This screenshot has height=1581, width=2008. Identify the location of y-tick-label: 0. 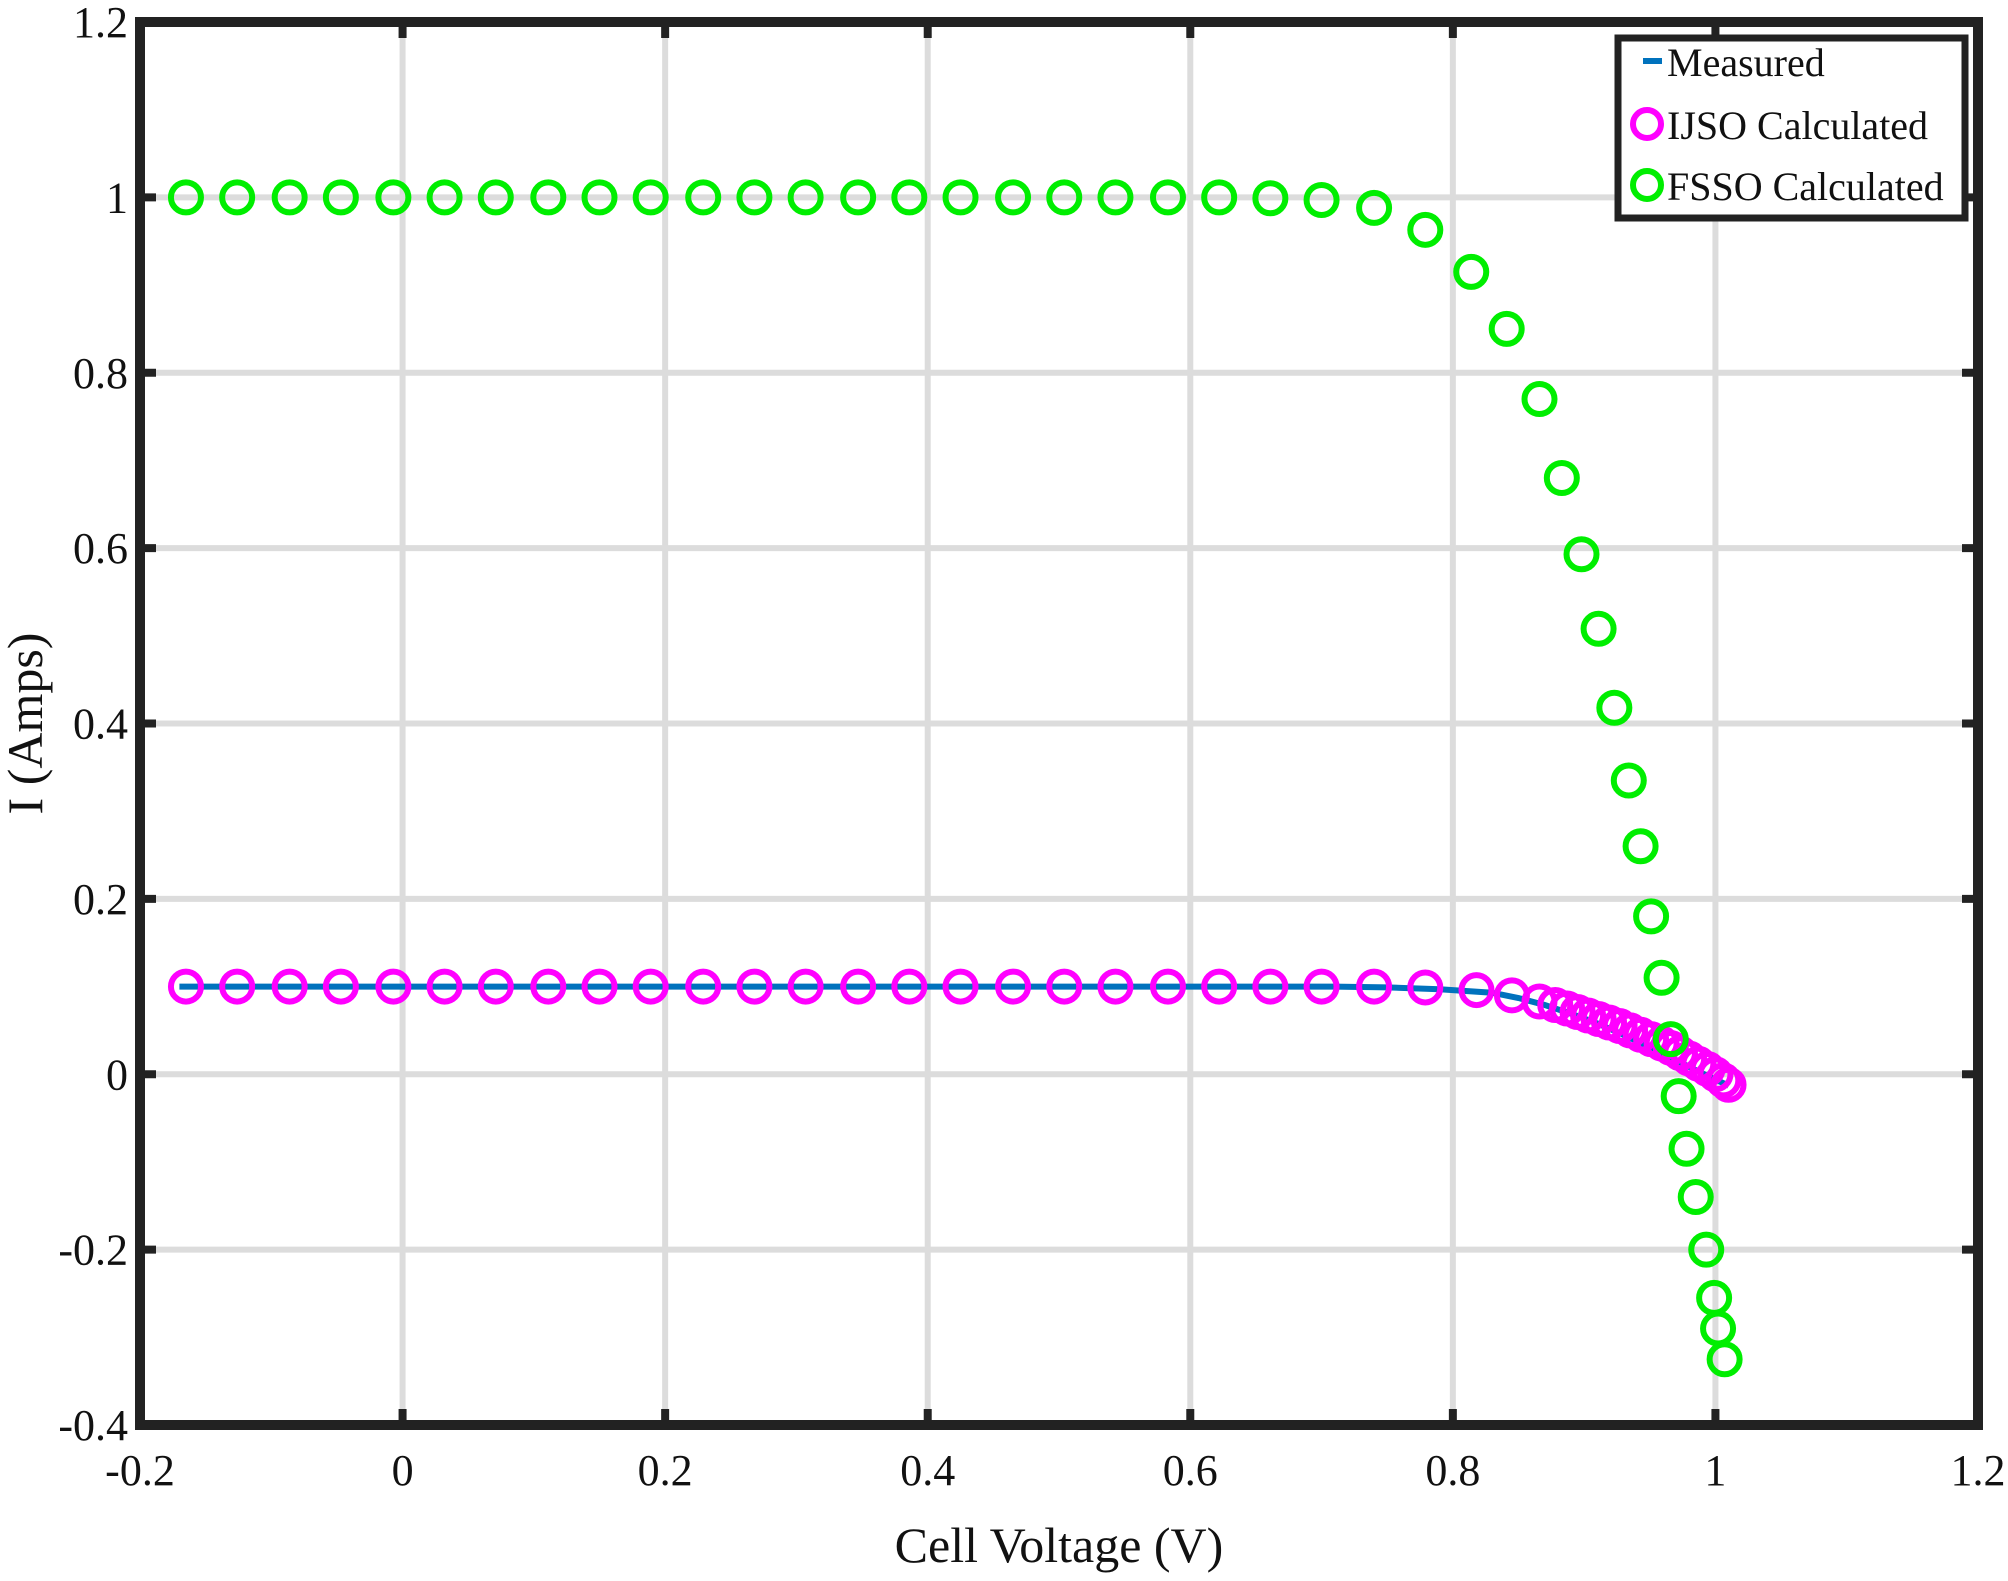
(117, 1074).